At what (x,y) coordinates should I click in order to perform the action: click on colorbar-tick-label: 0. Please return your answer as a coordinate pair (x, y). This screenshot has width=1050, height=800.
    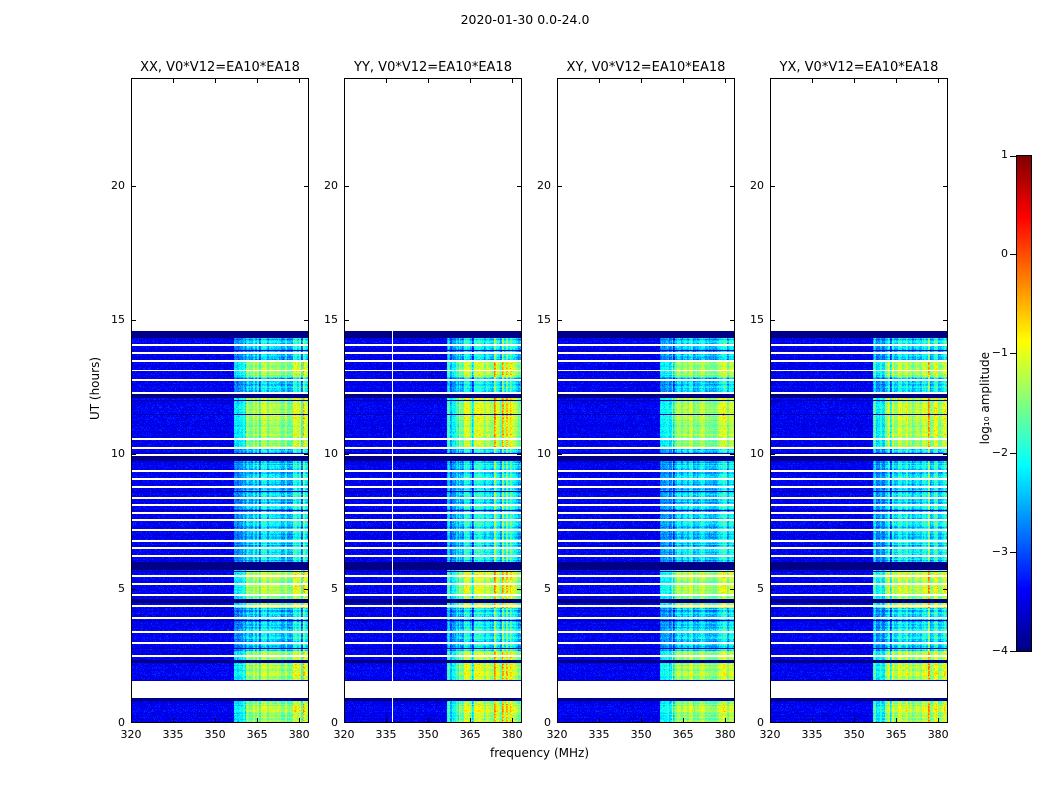
    Looking at the image, I should click on (1004, 254).